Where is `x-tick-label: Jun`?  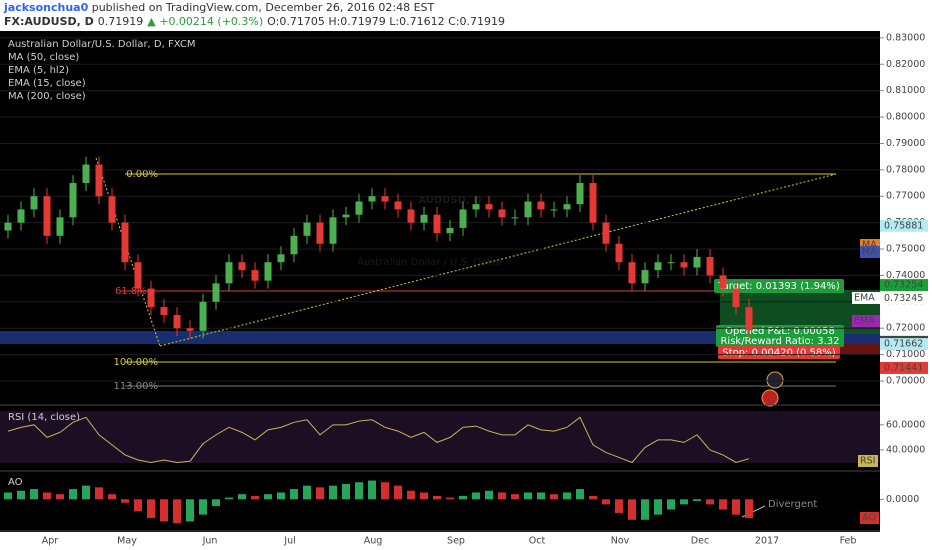
x-tick-label: Jun is located at coordinates (210, 541).